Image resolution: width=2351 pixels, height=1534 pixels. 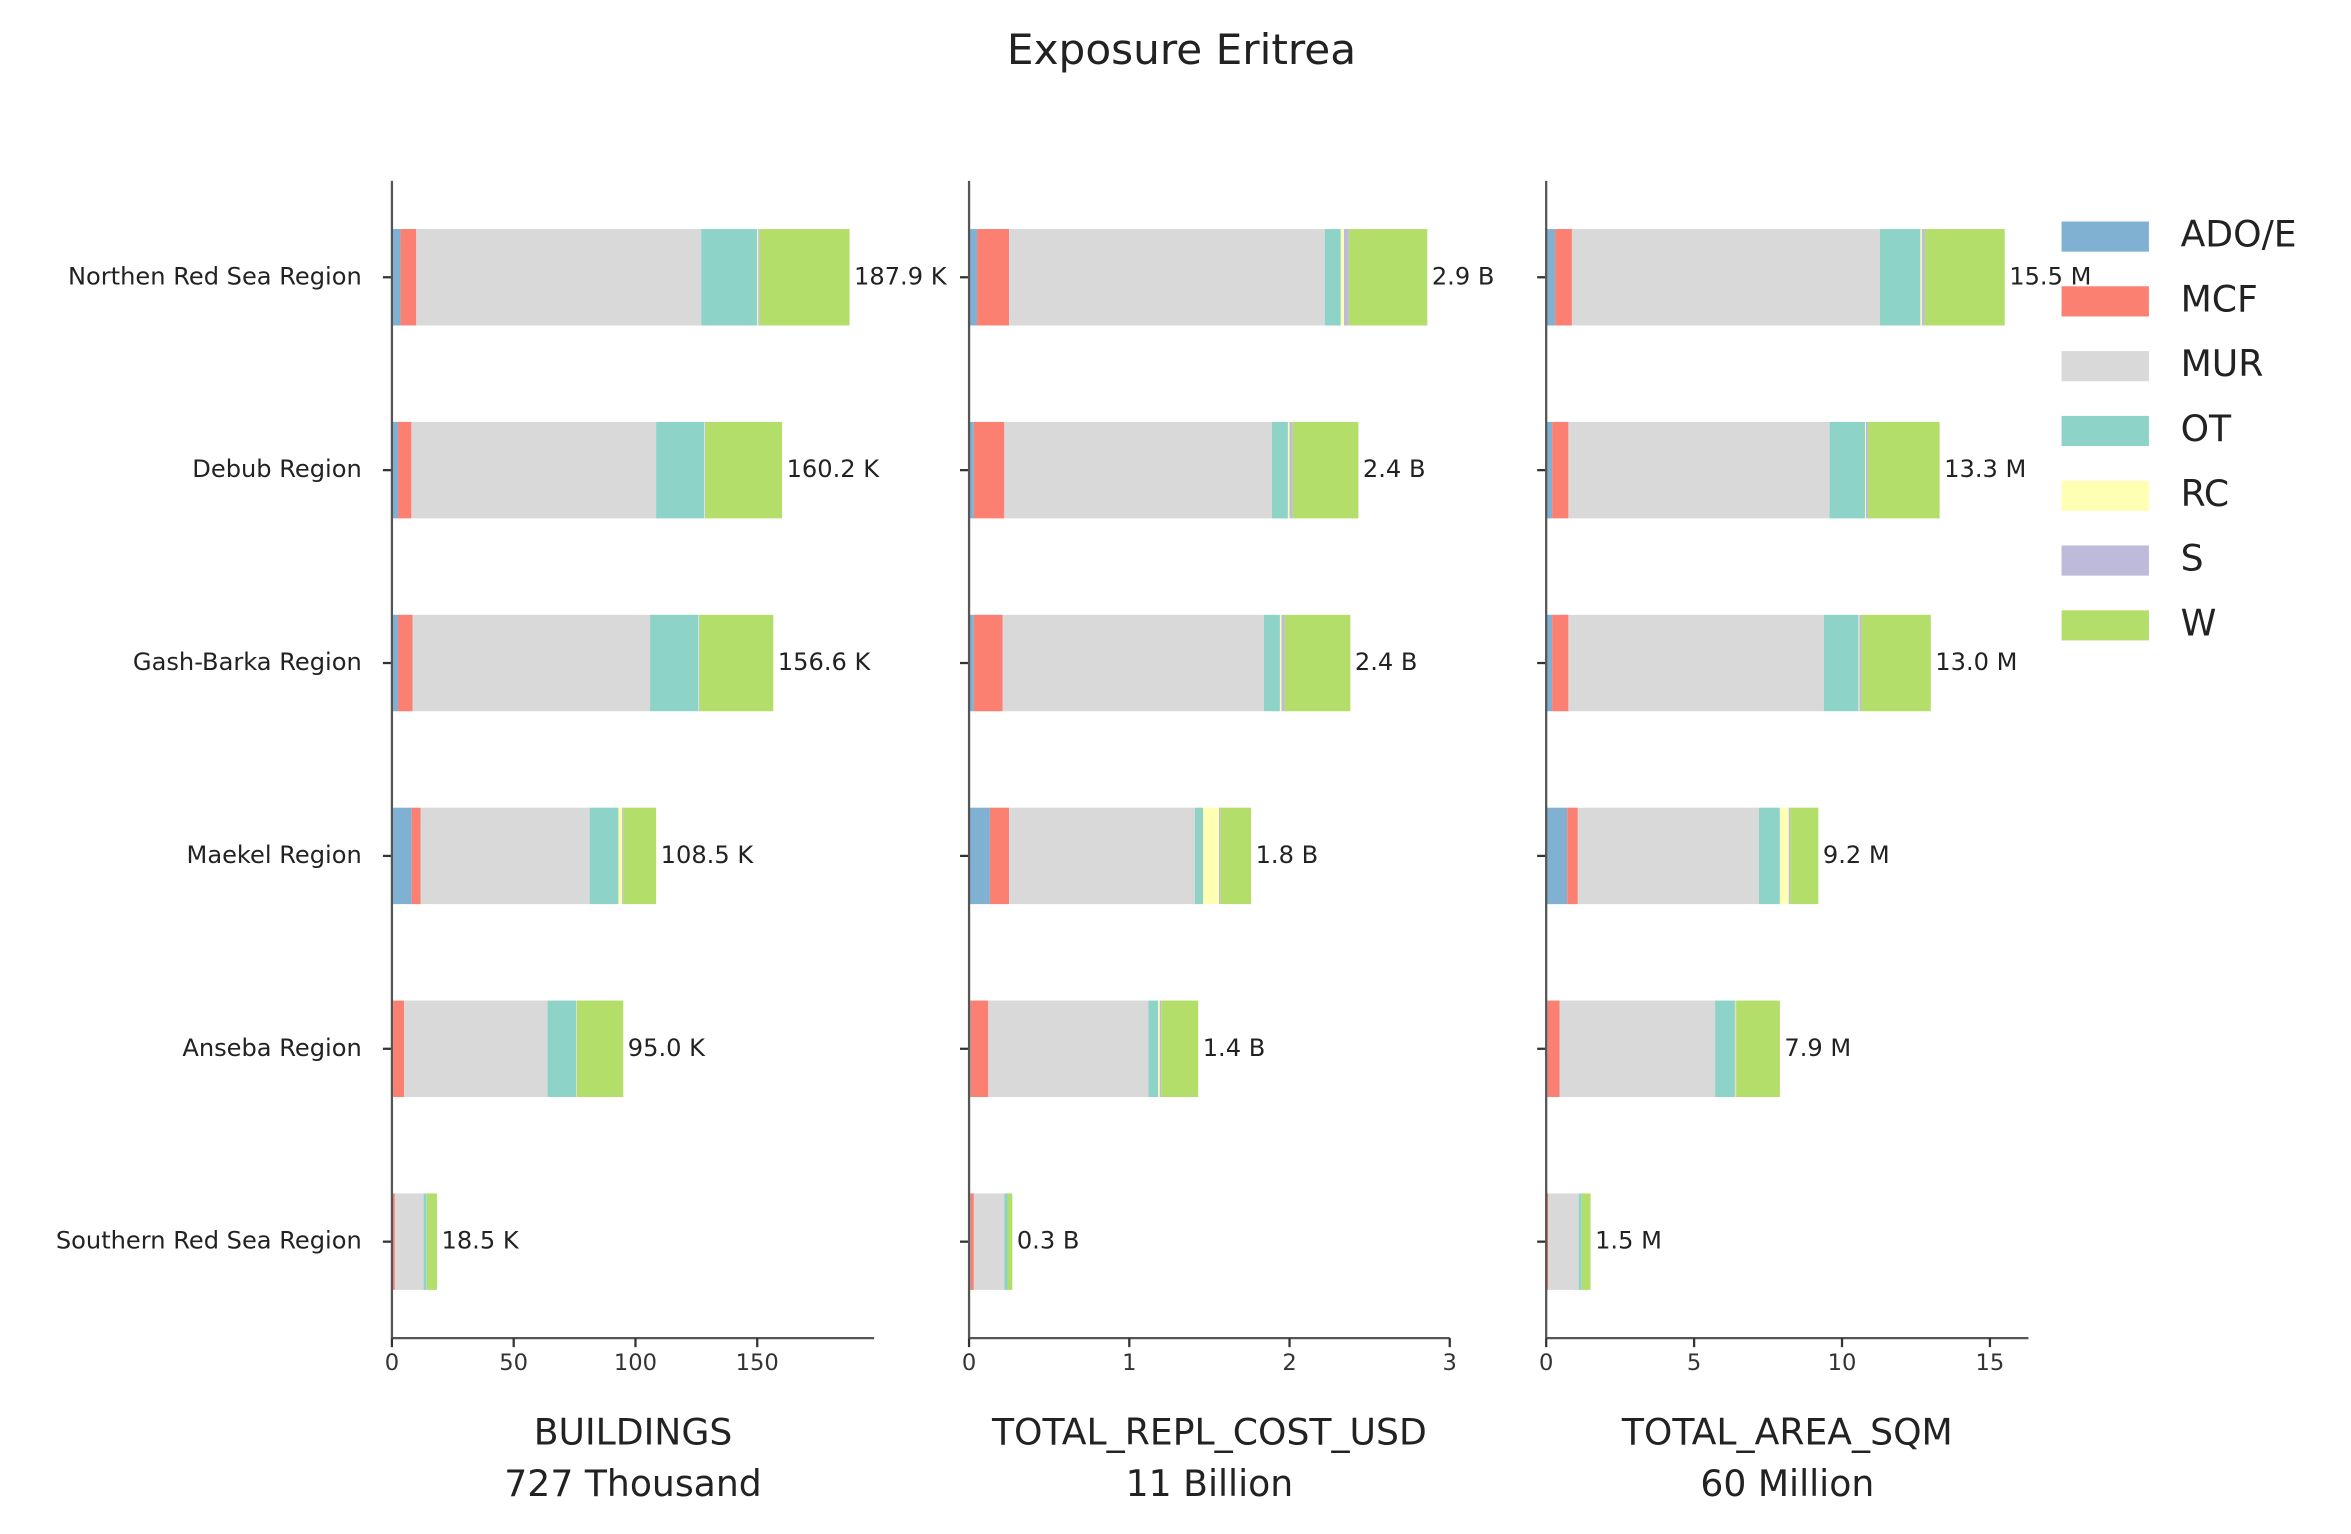 What do you see at coordinates (480, 1241) in the screenshot?
I see `total-label: 18.5 K` at bounding box center [480, 1241].